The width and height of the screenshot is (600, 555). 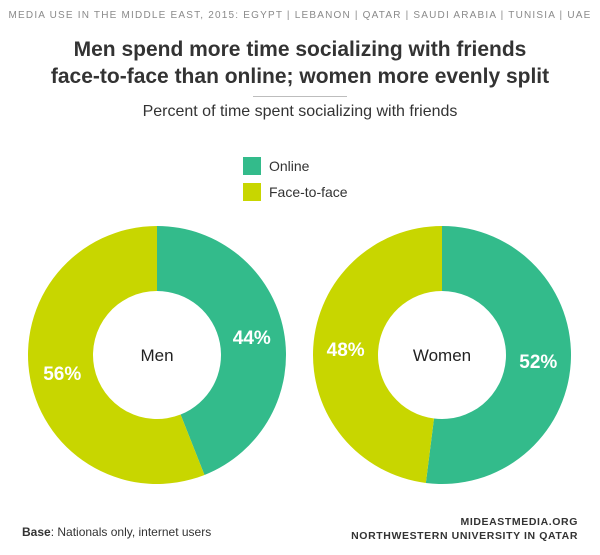 I want to click on title-divider, so click(x=300, y=96).